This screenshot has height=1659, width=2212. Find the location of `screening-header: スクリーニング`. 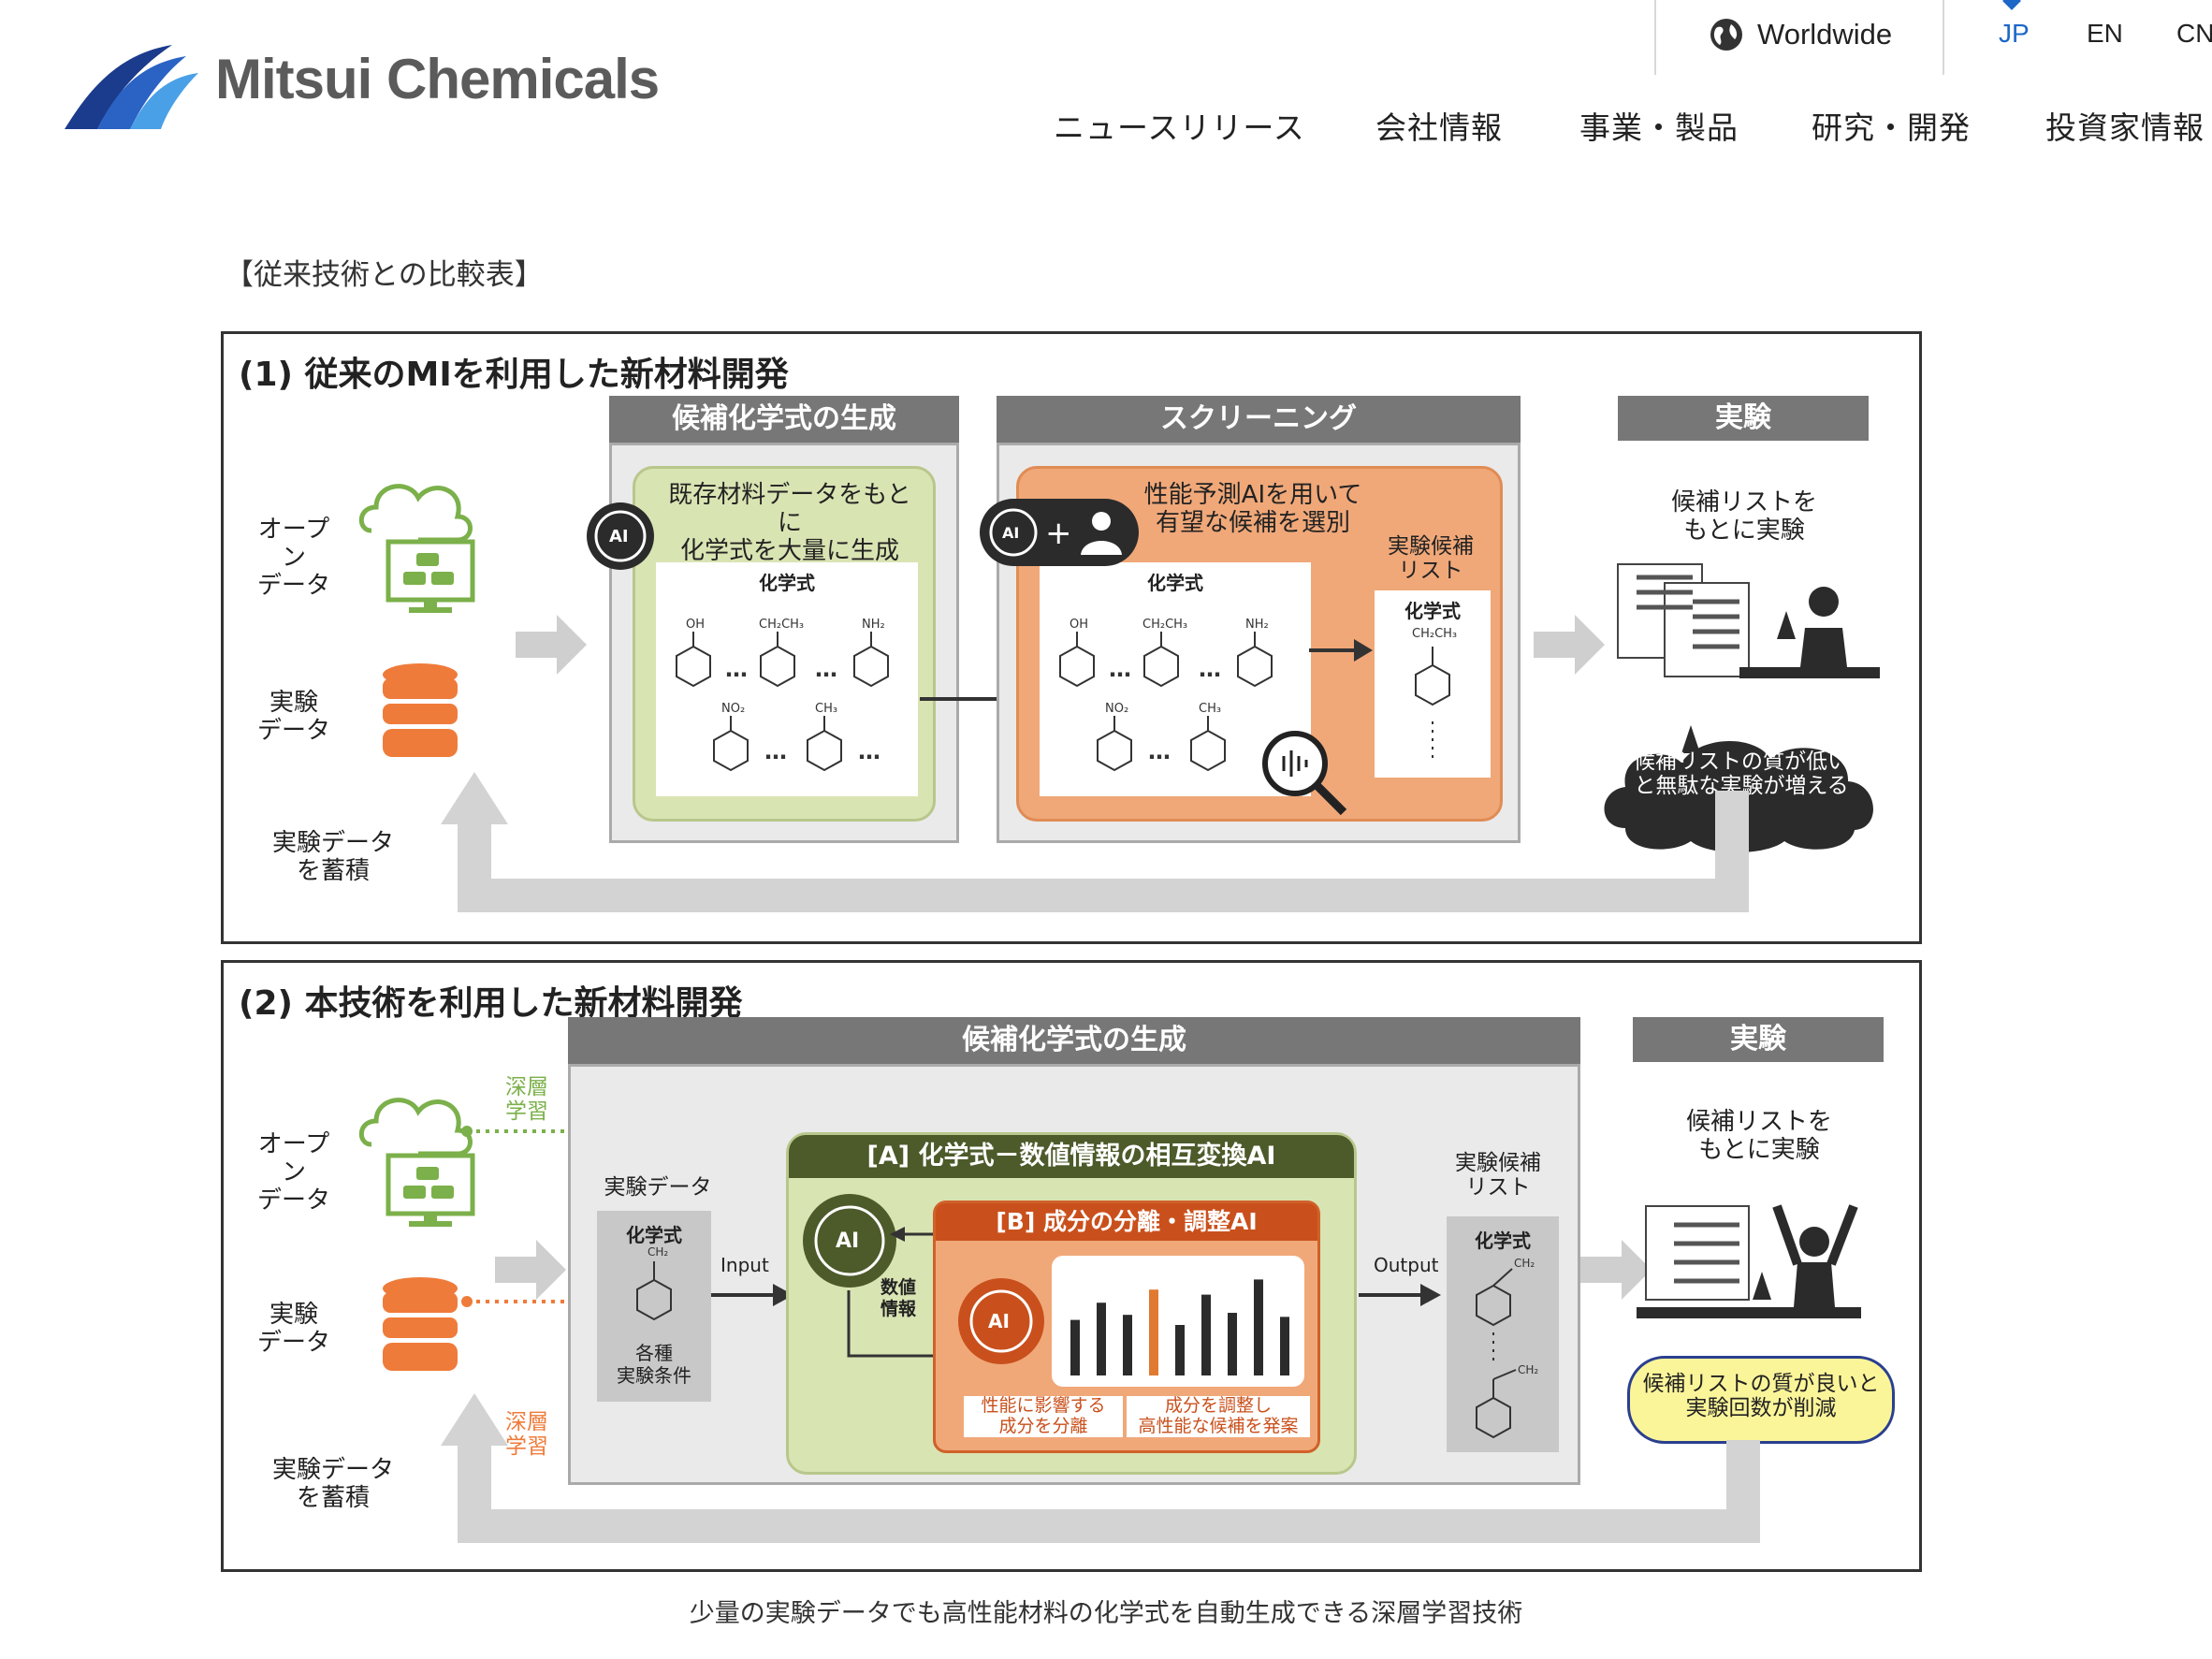

screening-header: スクリーニング is located at coordinates (1259, 419).